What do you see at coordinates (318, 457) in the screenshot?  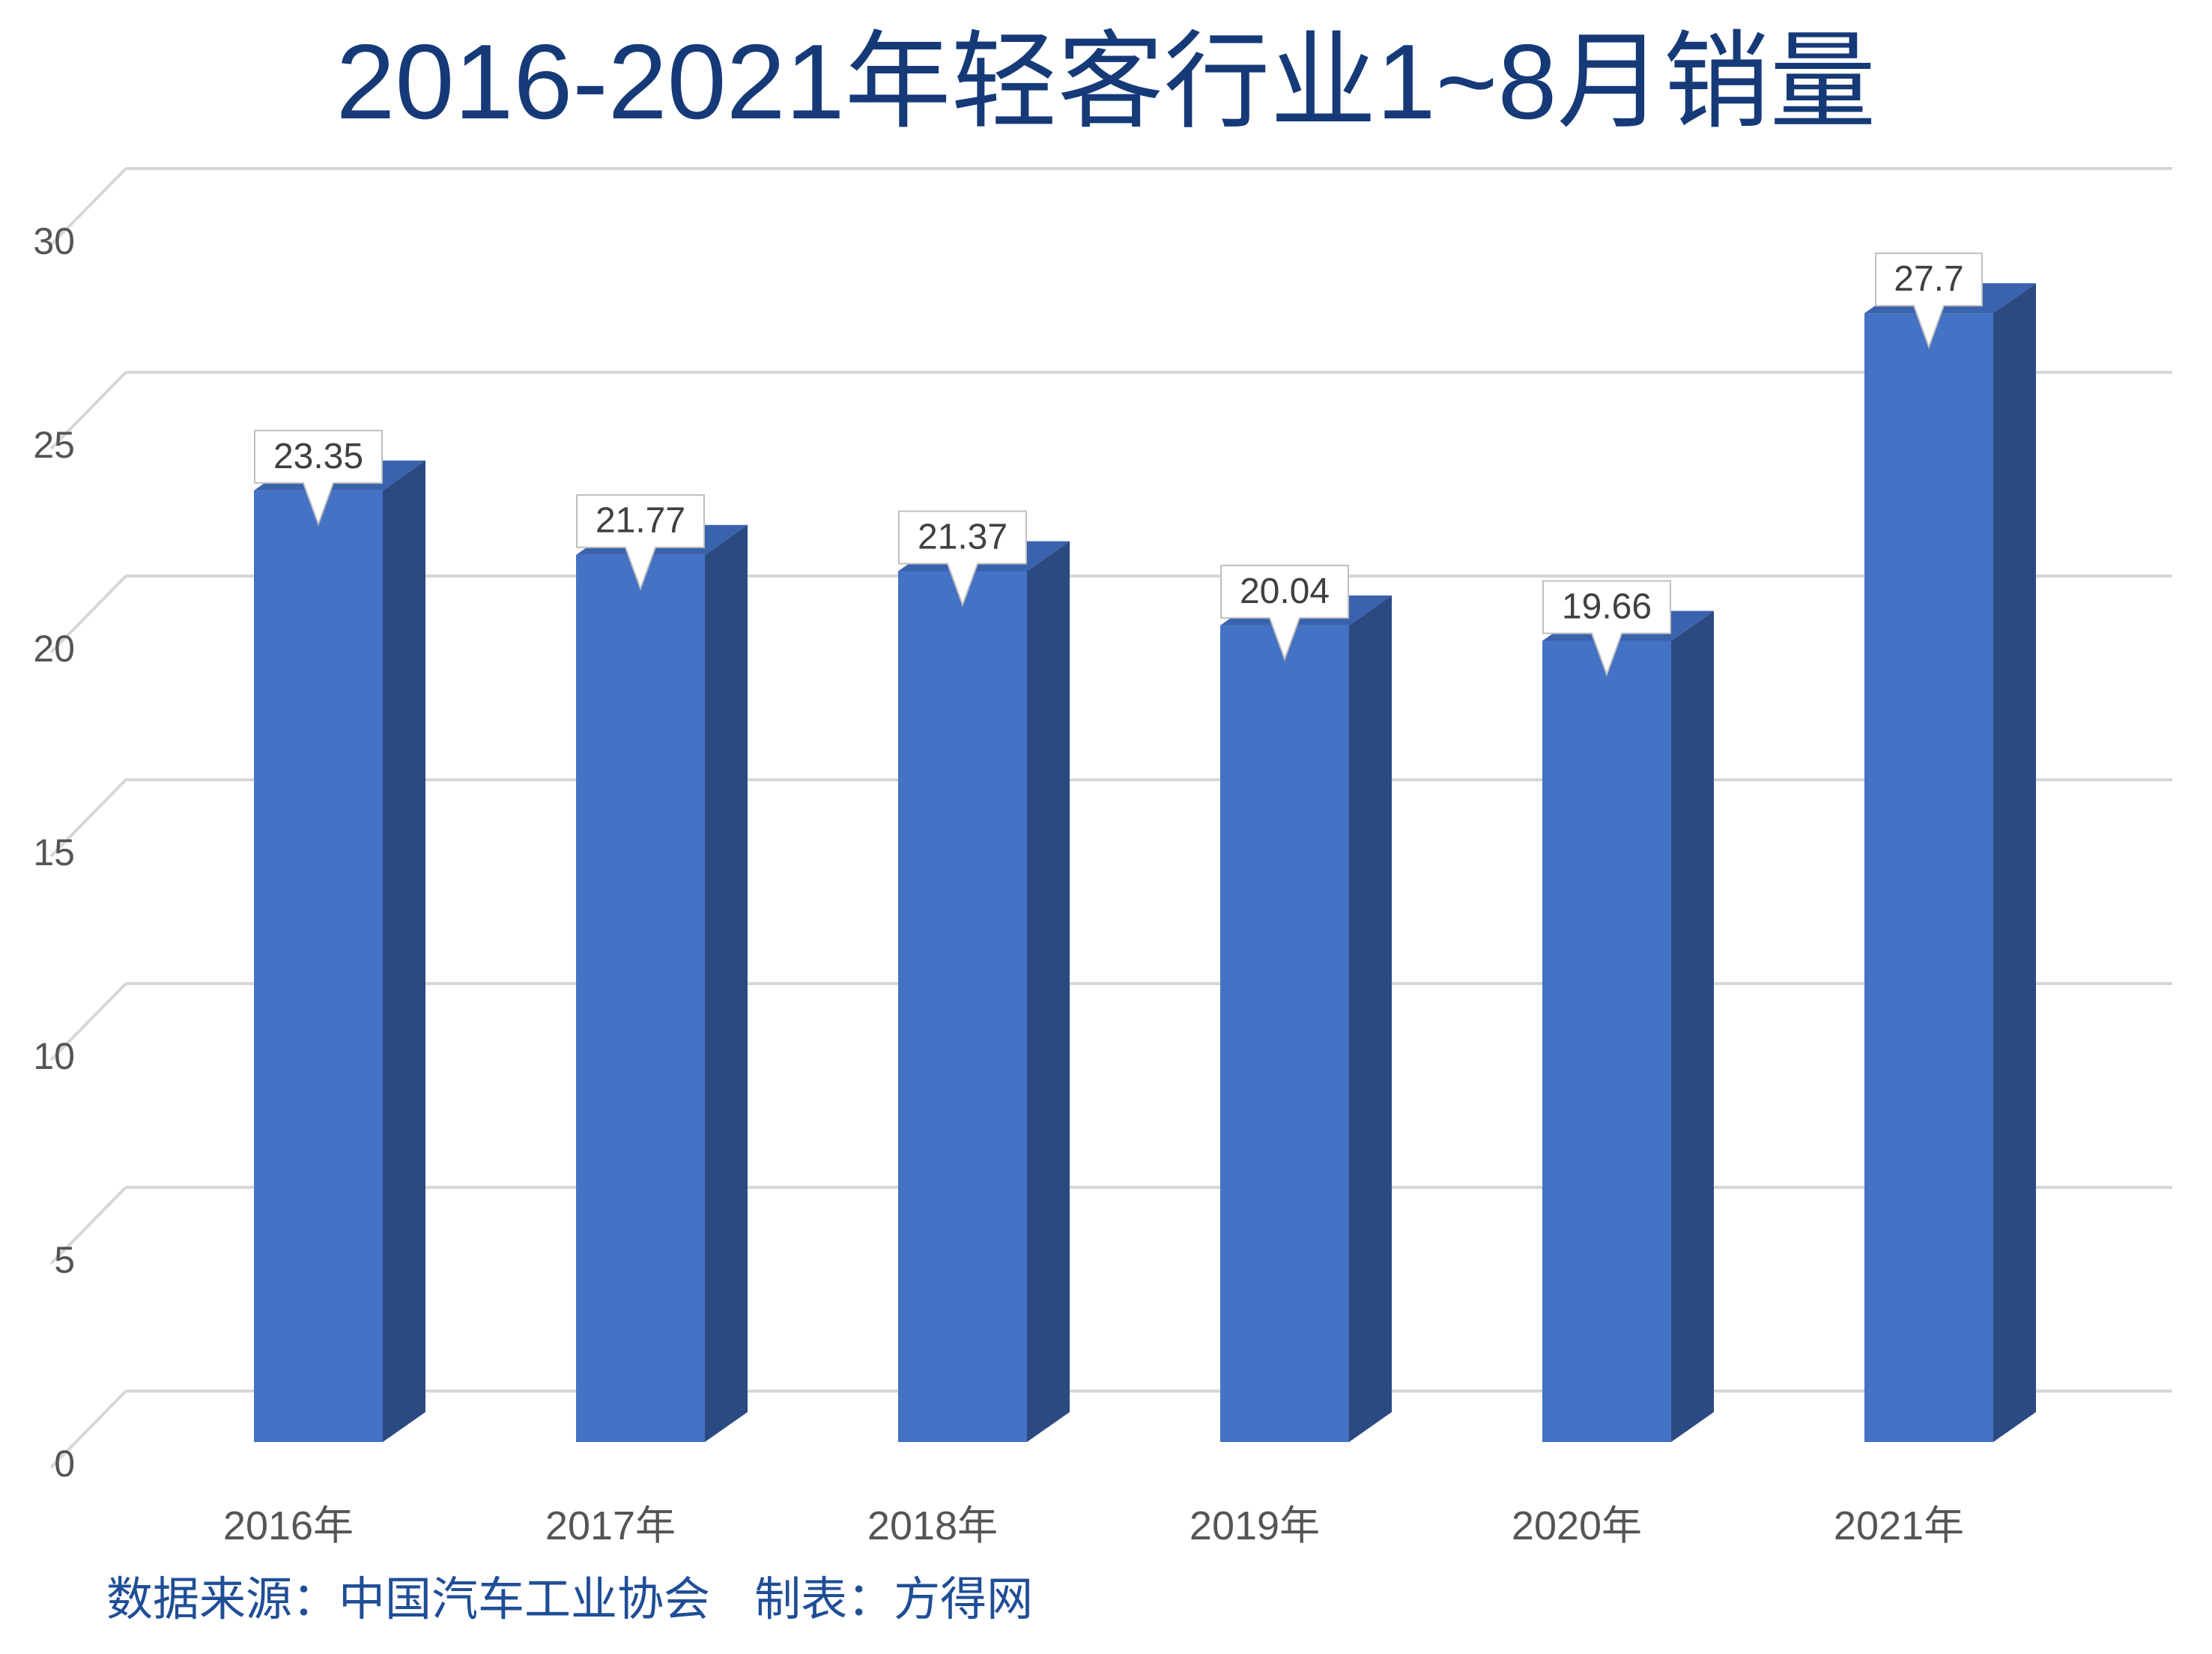 I see `data-label: 23.35` at bounding box center [318, 457].